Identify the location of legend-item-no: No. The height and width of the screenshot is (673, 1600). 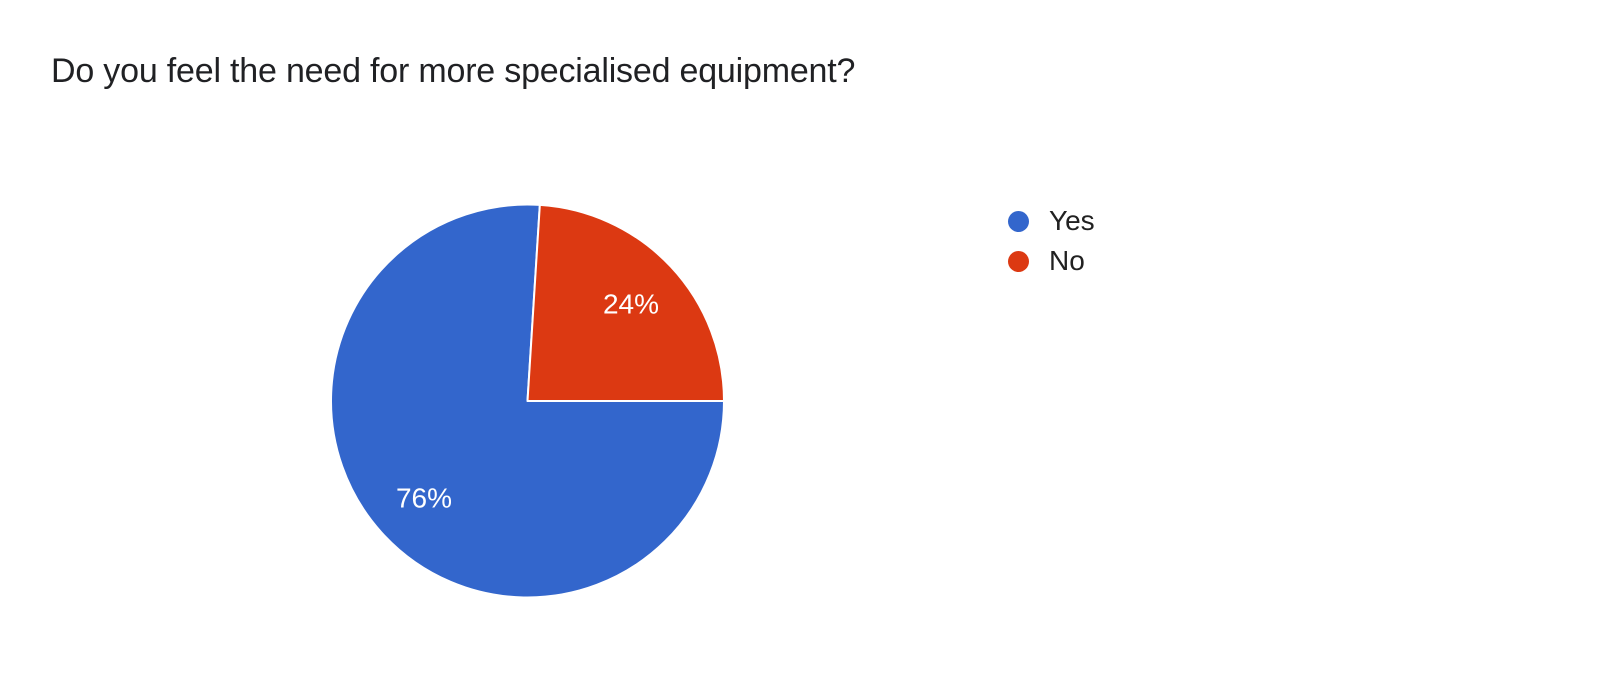
(1051, 261).